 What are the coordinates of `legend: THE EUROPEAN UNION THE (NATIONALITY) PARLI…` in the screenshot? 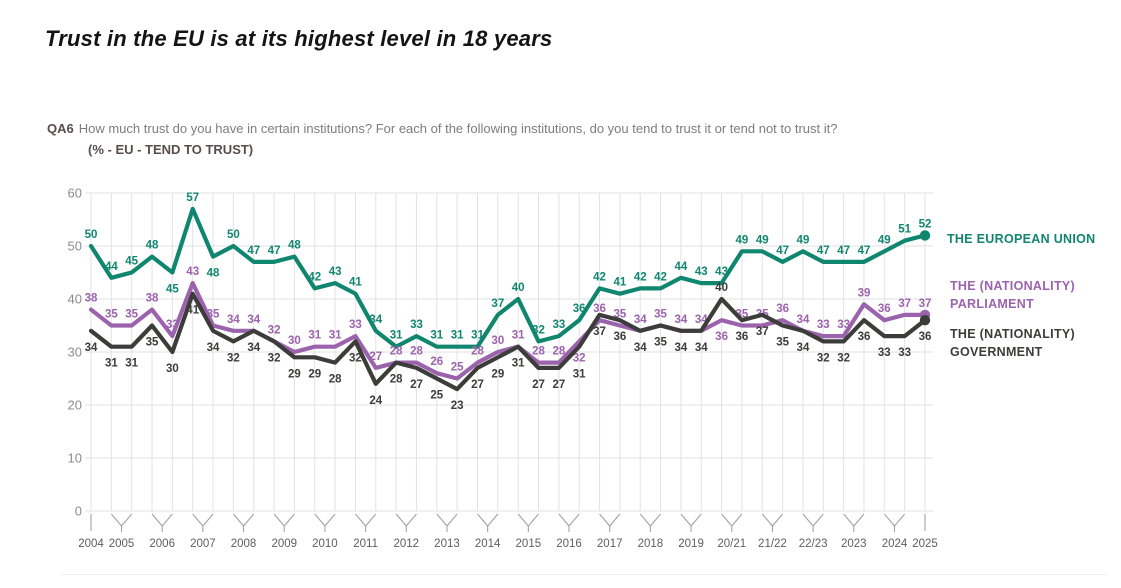 It's located at (1021, 295).